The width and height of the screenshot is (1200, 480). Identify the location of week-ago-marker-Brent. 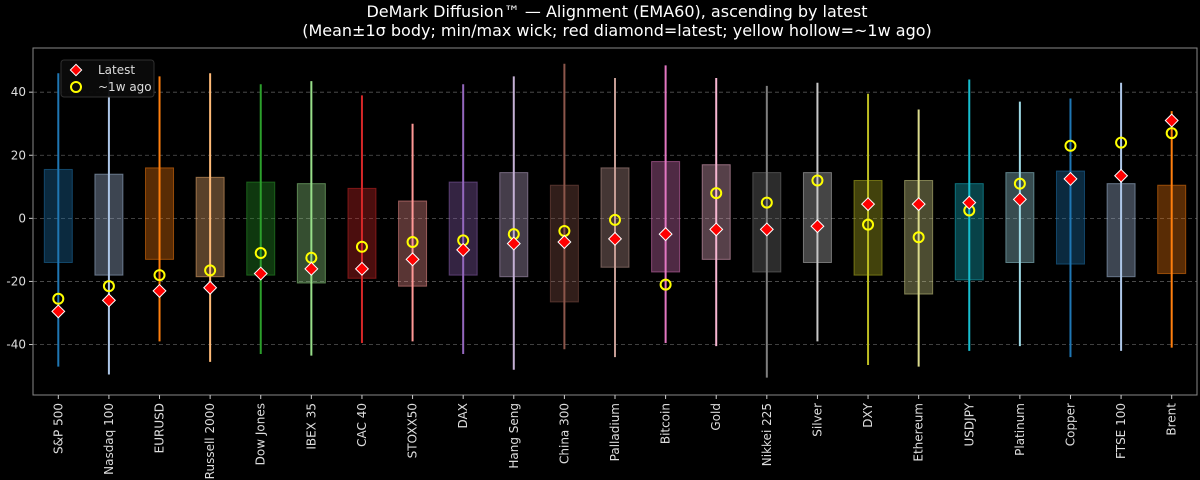
(1171, 133).